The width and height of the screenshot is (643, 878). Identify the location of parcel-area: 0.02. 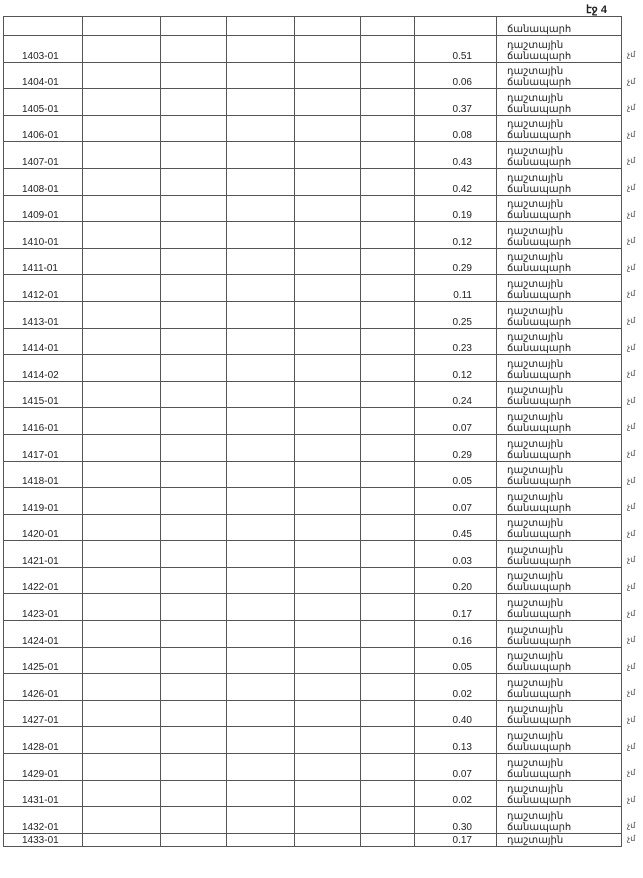
(455, 793).